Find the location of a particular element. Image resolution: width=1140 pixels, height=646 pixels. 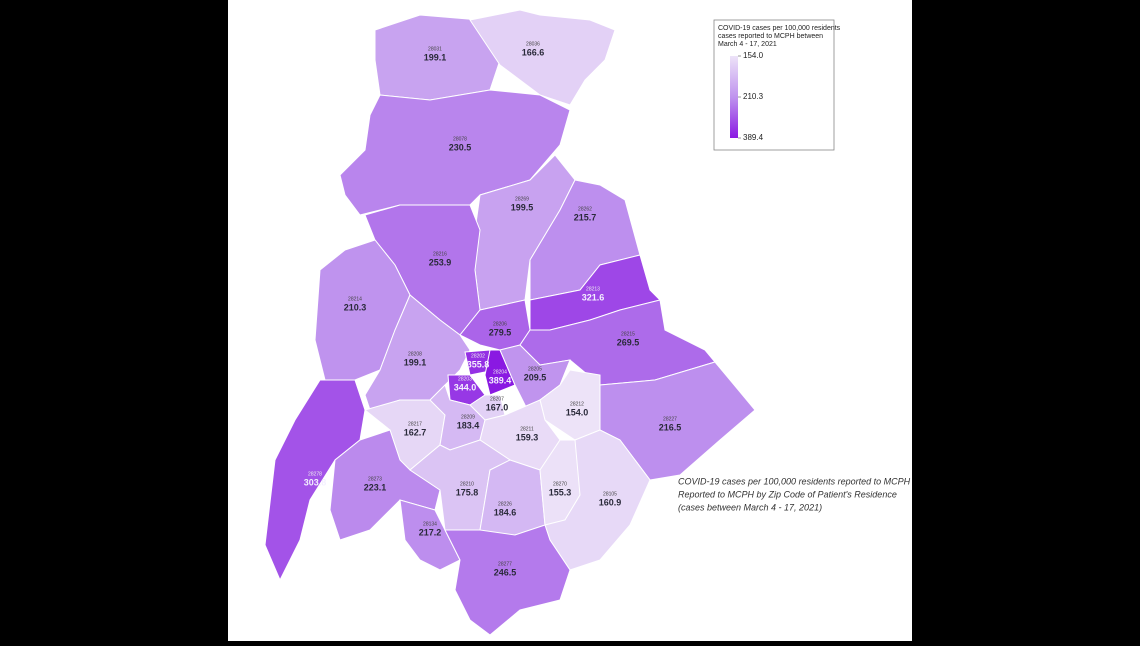

case-rate: 183.4 is located at coordinates (468, 425).